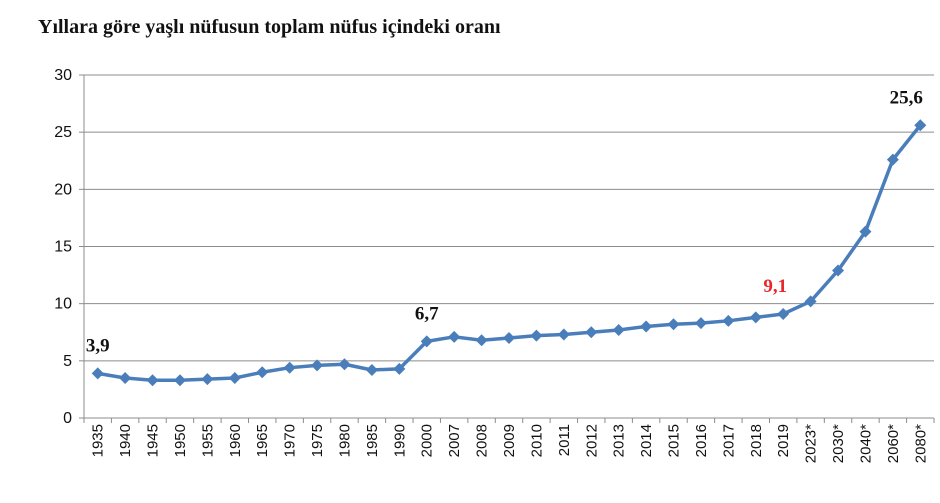  I want to click on x-tick-label: 1960, so click(235, 440).